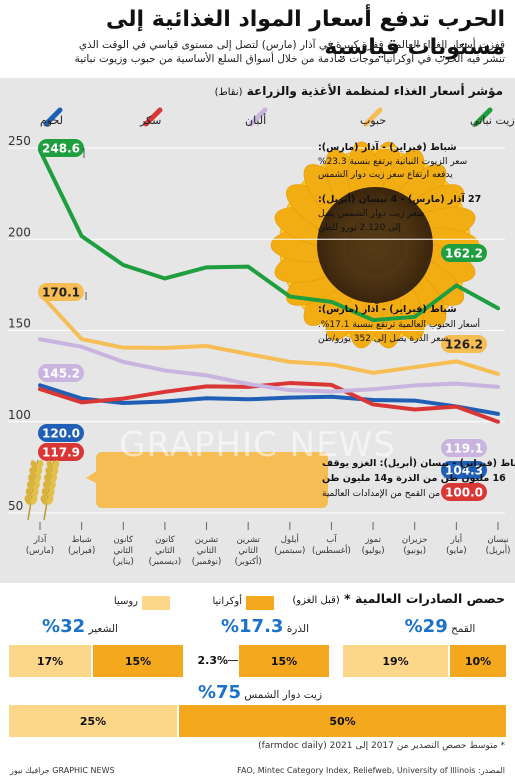 Image resolution: width=515 pixels, height=783 pixels. What do you see at coordinates (498, 550) in the screenshot?
I see `x-tick-label: (أبريل)` at bounding box center [498, 550].